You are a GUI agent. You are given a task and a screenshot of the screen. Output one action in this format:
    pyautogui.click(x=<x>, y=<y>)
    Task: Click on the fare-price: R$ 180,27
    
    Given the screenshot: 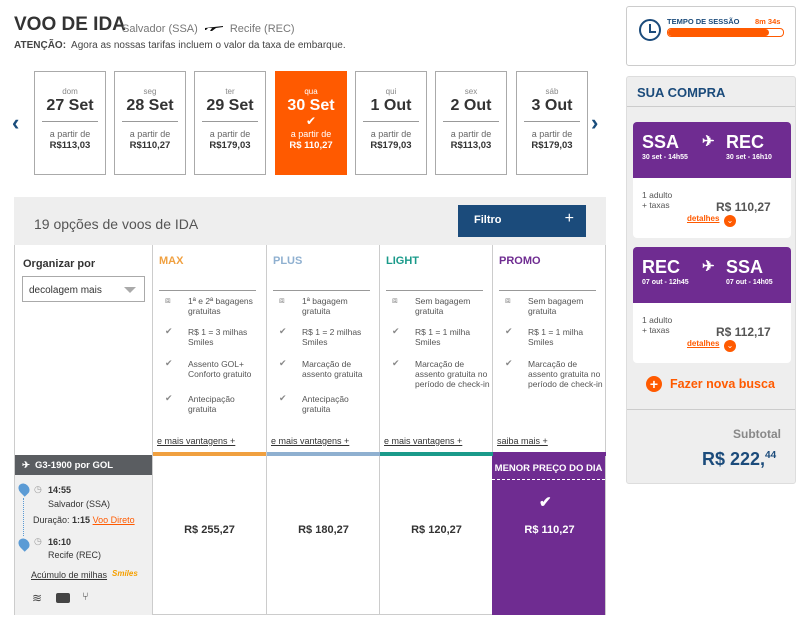 What is the action you would take?
    pyautogui.click(x=323, y=530)
    